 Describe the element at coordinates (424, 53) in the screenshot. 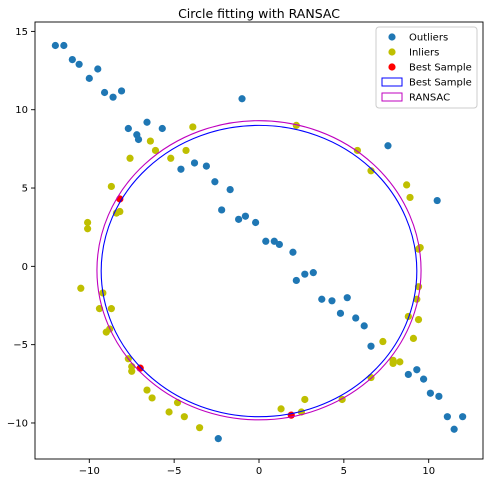

I see `legend-entry-label: Inliers` at that location.